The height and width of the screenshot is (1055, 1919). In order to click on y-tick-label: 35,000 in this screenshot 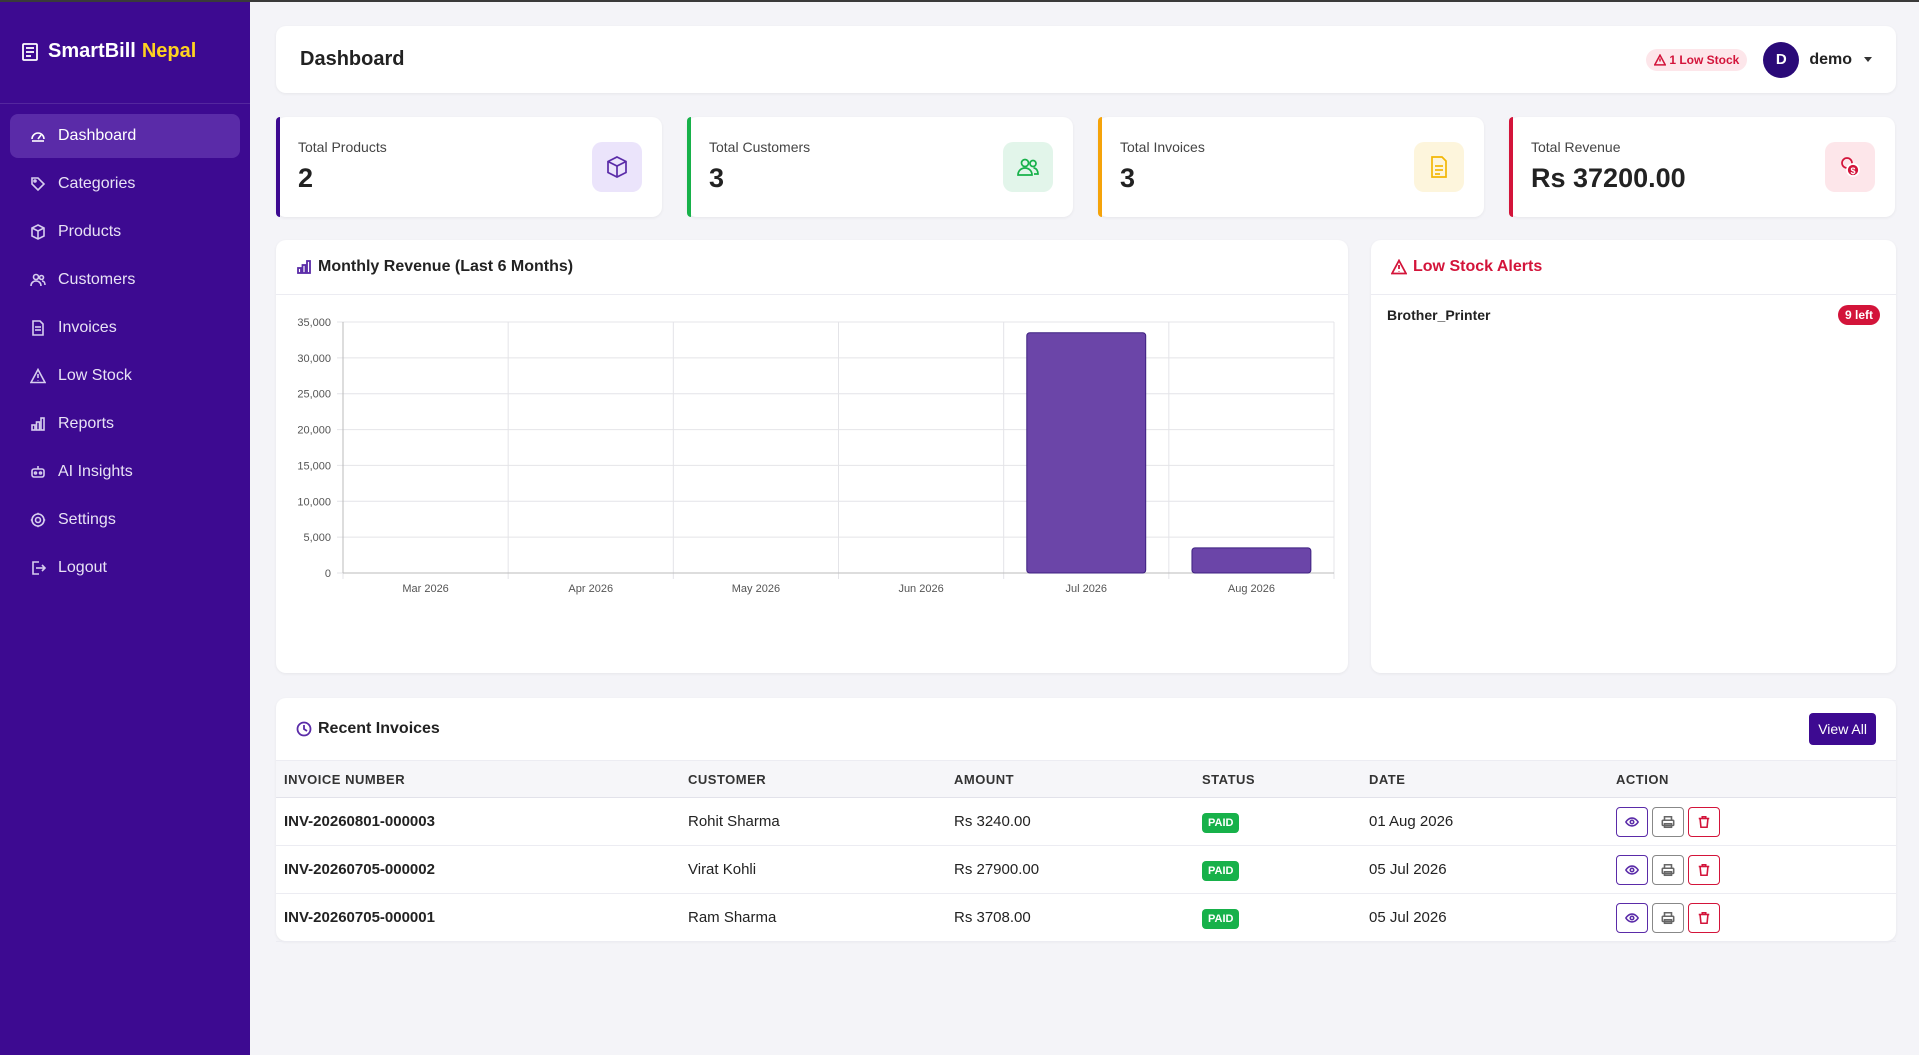, I will do `click(314, 323)`.